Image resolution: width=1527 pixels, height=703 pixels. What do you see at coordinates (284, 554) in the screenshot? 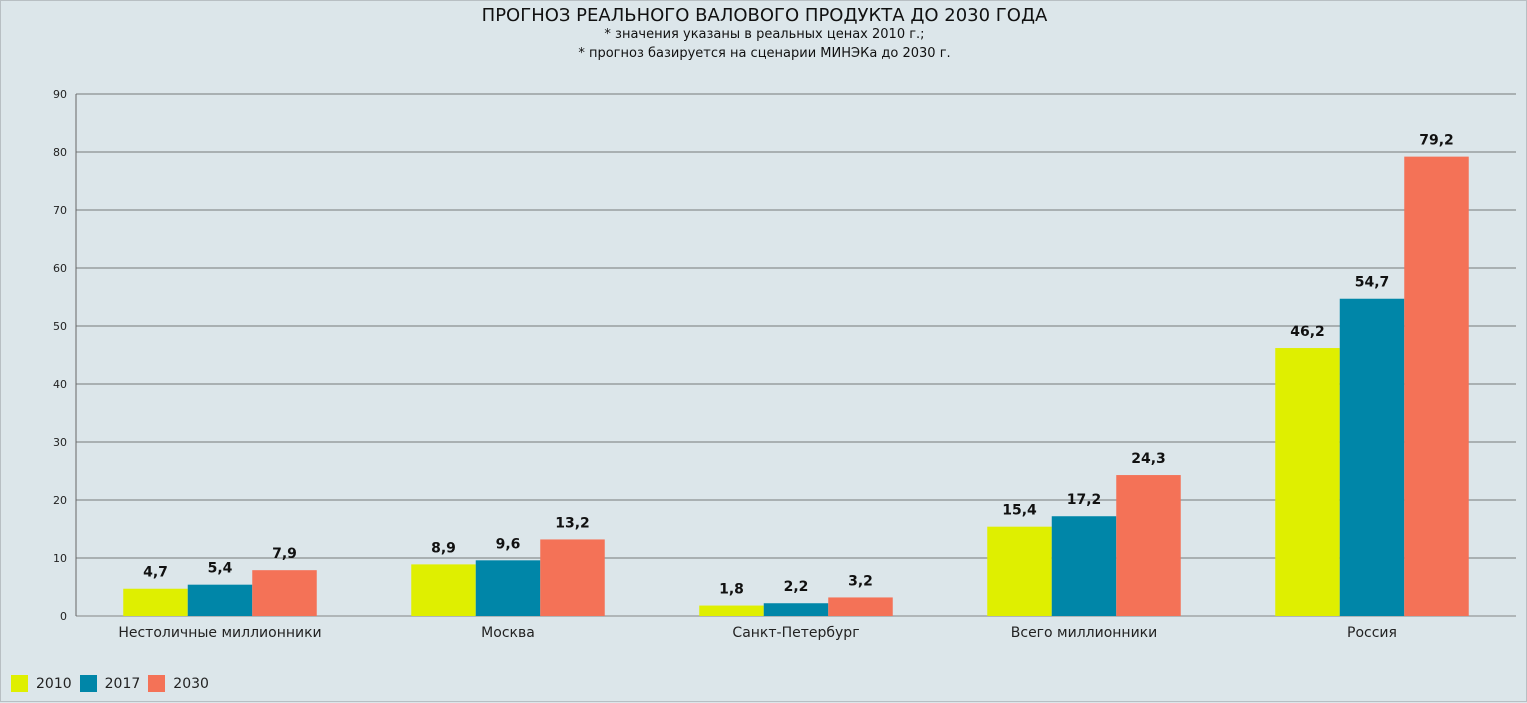
I see `data-label: 7,9` at bounding box center [284, 554].